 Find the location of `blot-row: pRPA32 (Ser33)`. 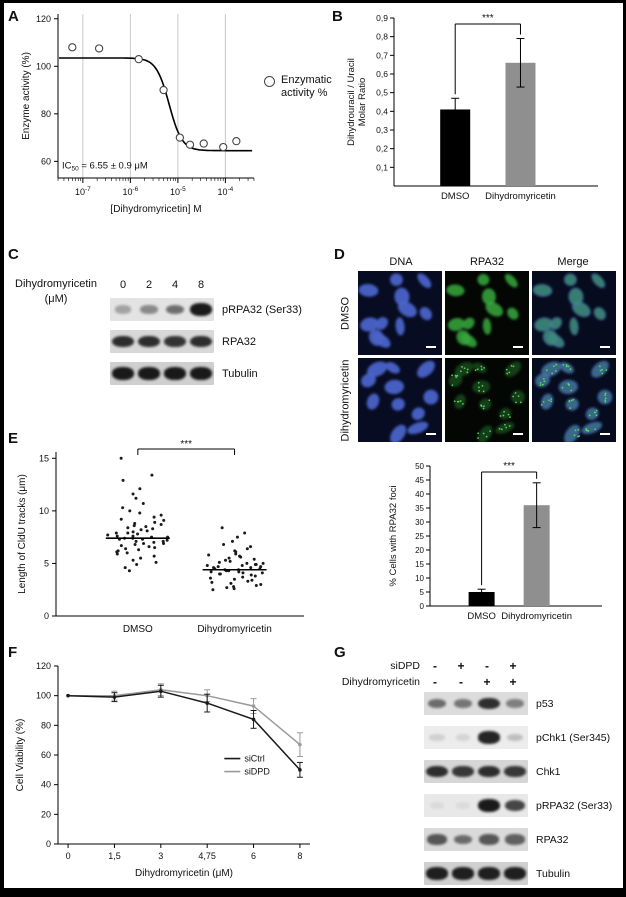

blot-row: pRPA32 (Ser33) is located at coordinates (518, 805).